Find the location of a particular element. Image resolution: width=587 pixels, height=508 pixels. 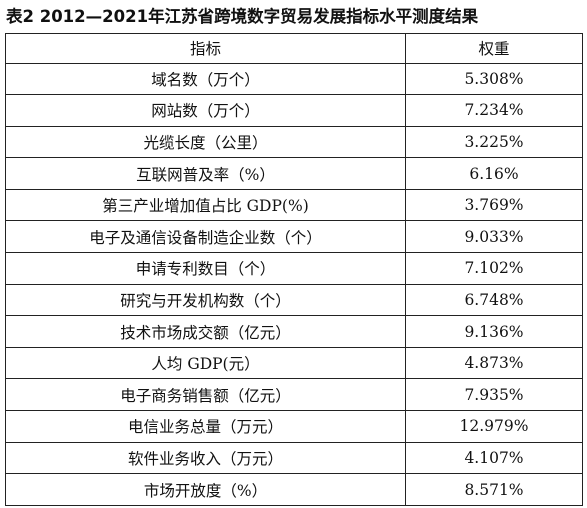

weight-cell: 7.234% is located at coordinates (494, 110).